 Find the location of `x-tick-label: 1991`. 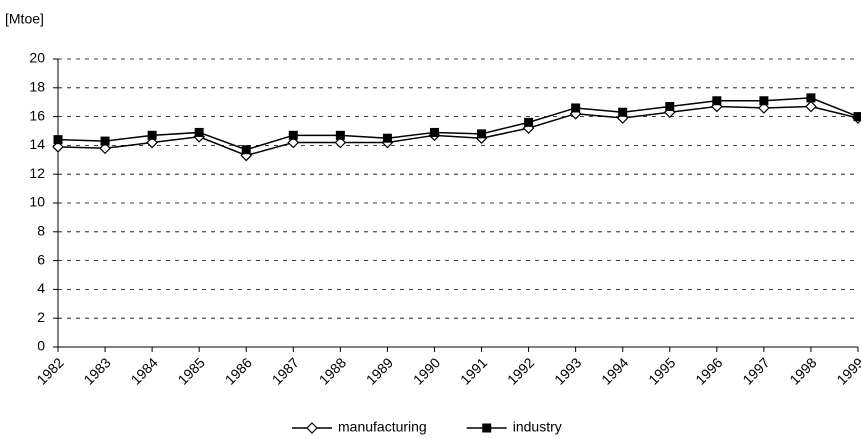

x-tick-label: 1991 is located at coordinates (473, 370).